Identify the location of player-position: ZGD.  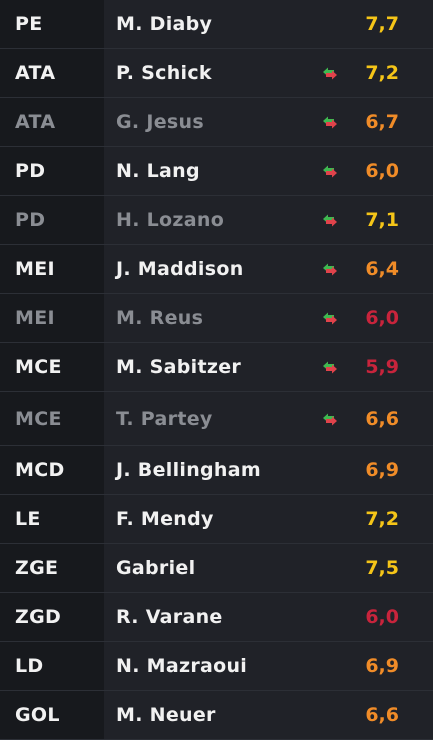
(38, 617).